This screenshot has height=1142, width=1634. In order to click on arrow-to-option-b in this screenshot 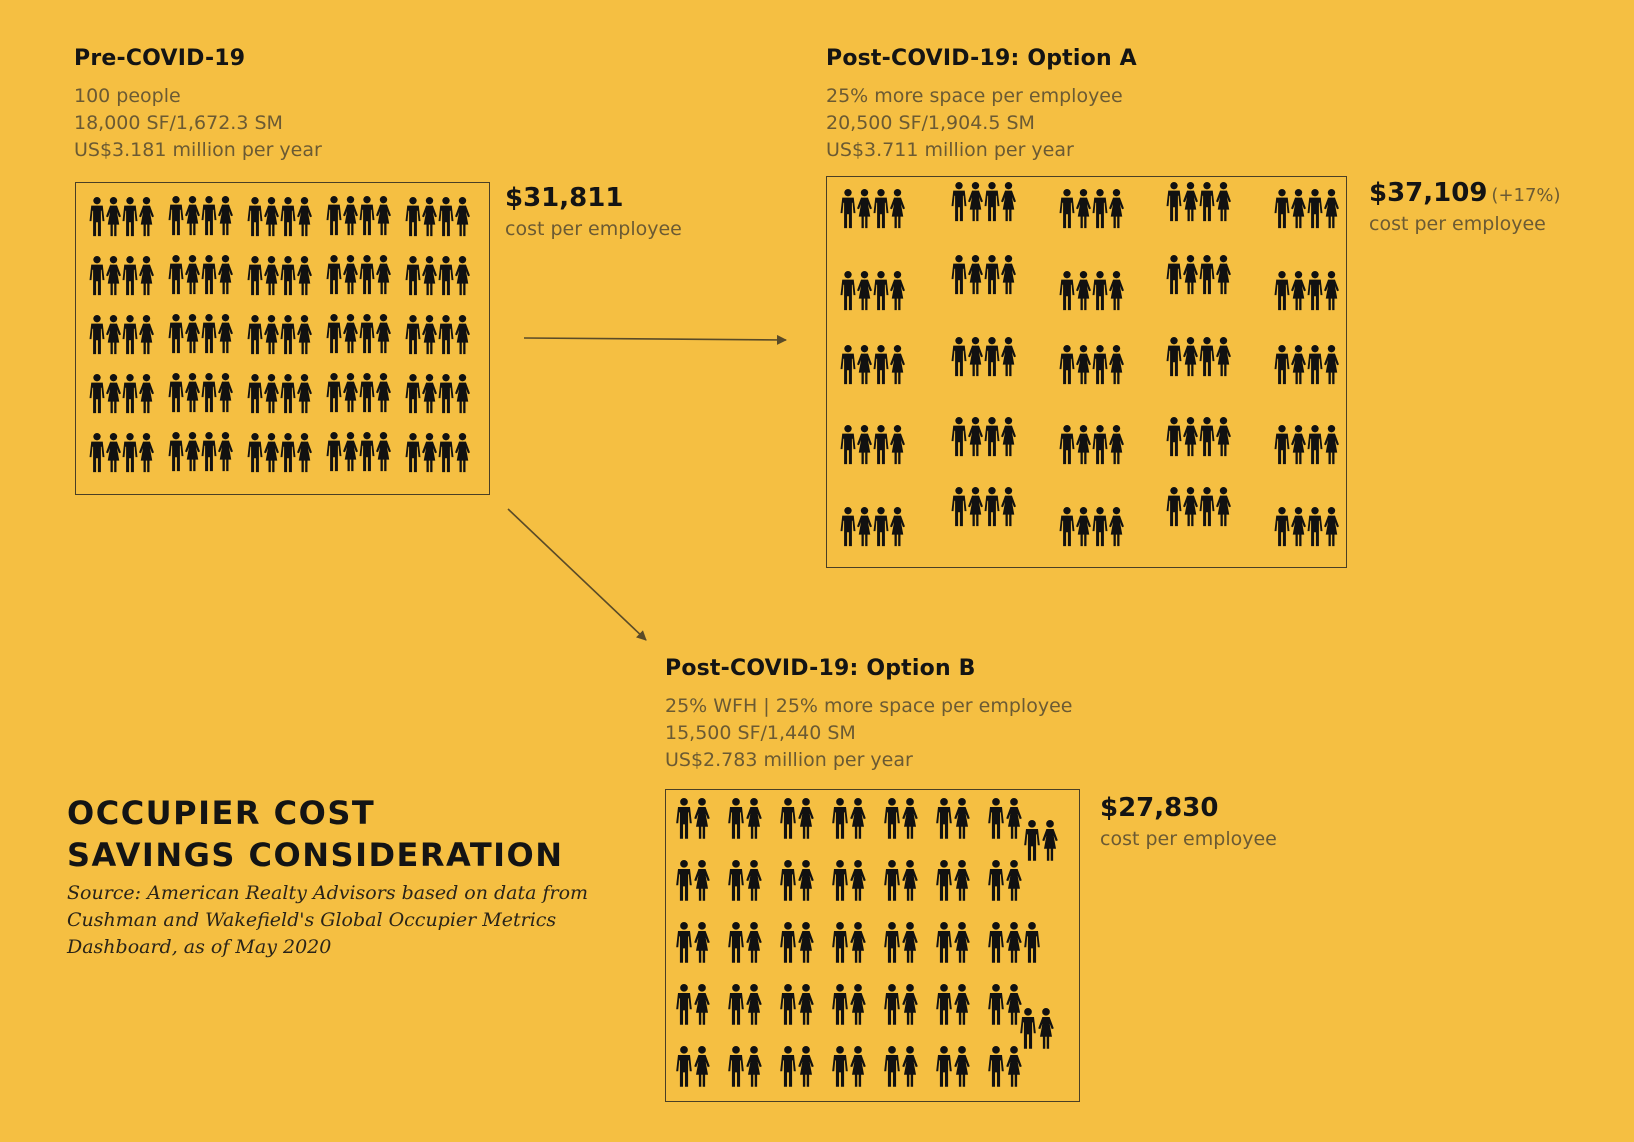, I will do `click(577, 574)`.